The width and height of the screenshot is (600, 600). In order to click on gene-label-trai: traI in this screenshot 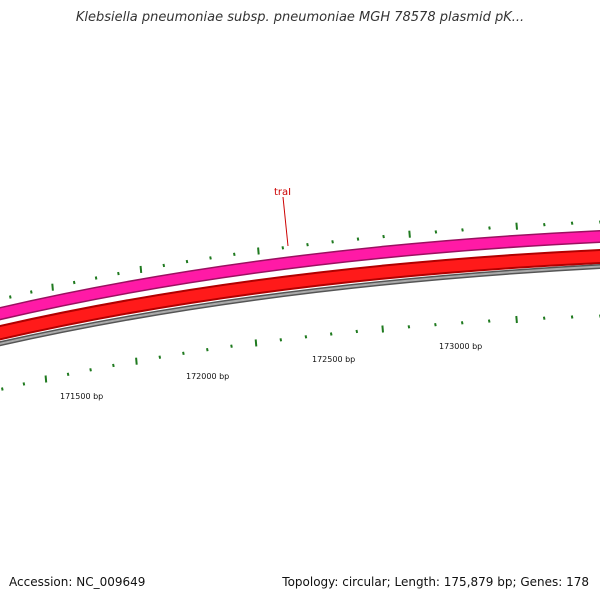, I will do `click(282, 192)`.